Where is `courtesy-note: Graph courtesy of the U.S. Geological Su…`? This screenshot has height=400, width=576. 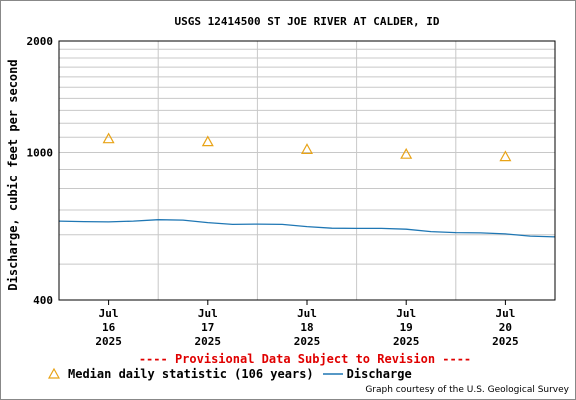 courtesy-note: Graph courtesy of the U.S. Geological Su… is located at coordinates (467, 390).